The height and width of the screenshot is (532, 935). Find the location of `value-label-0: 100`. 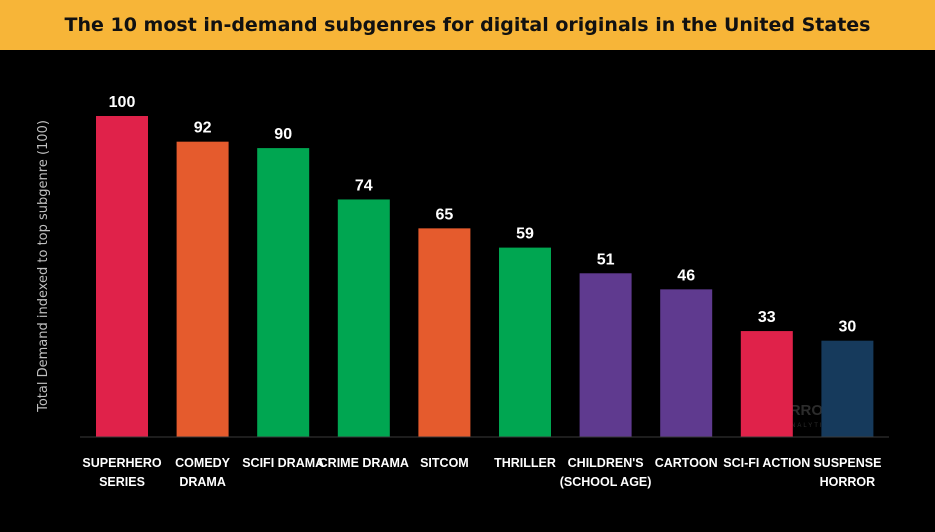

value-label-0: 100 is located at coordinates (122, 102).